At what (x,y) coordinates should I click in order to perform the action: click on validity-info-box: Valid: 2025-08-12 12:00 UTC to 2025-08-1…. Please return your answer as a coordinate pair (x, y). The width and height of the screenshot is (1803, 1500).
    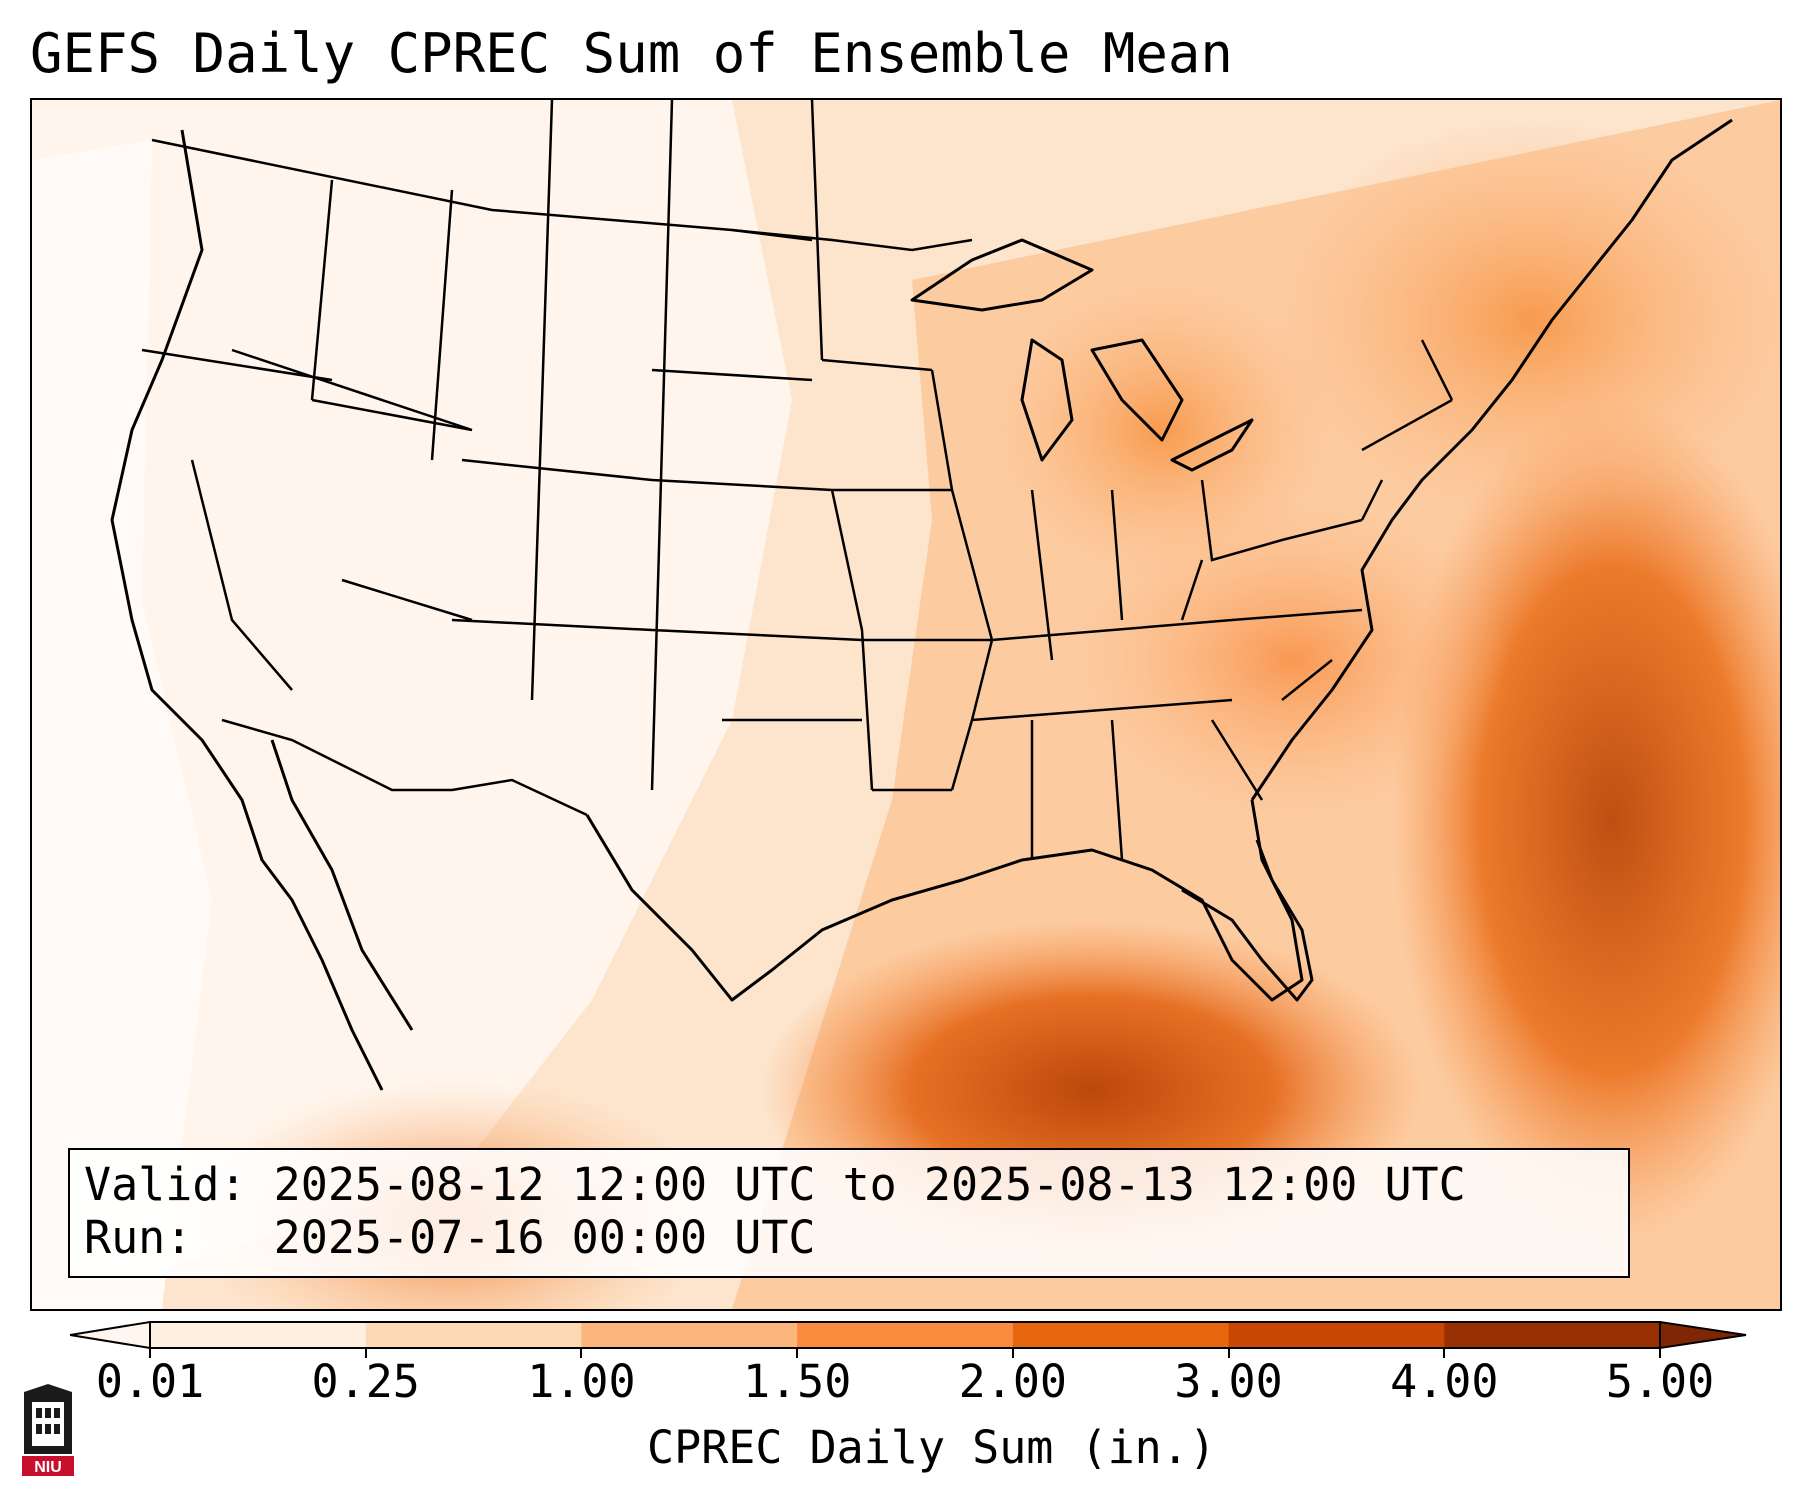
    Looking at the image, I should click on (849, 1213).